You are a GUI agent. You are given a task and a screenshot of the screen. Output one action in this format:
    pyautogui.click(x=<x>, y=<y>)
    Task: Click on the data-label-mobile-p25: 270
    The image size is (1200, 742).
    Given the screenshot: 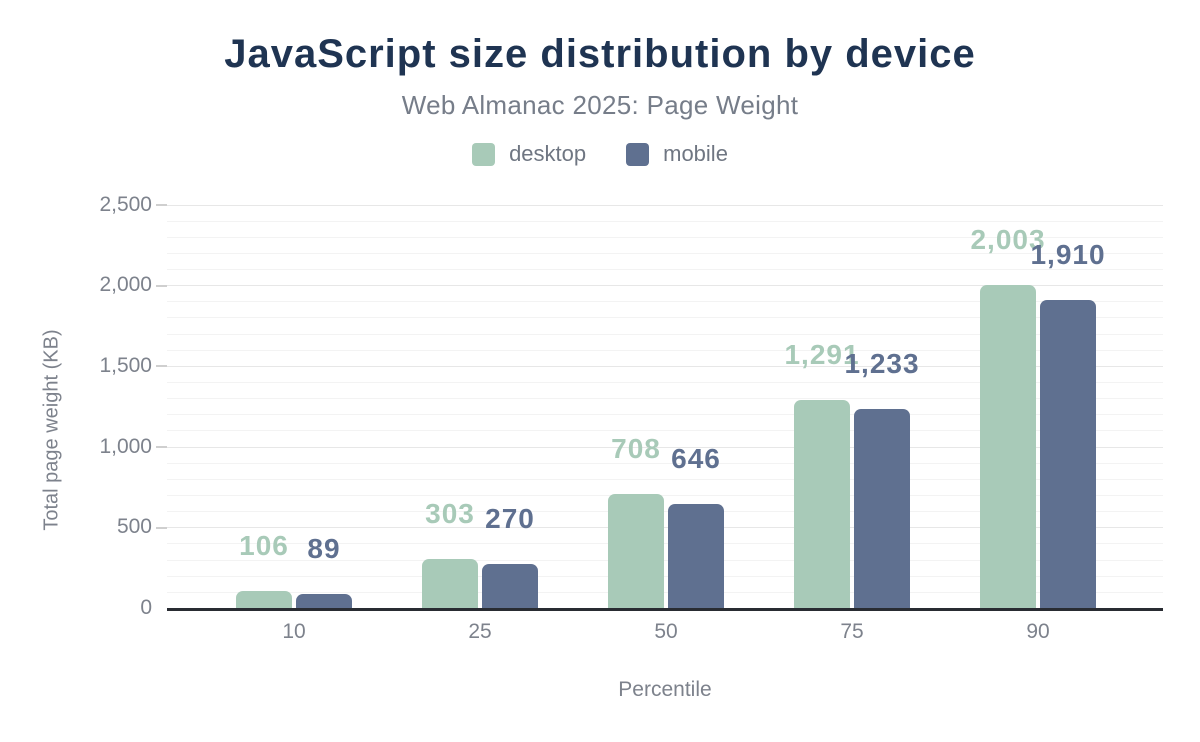 What is the action you would take?
    pyautogui.click(x=510, y=519)
    